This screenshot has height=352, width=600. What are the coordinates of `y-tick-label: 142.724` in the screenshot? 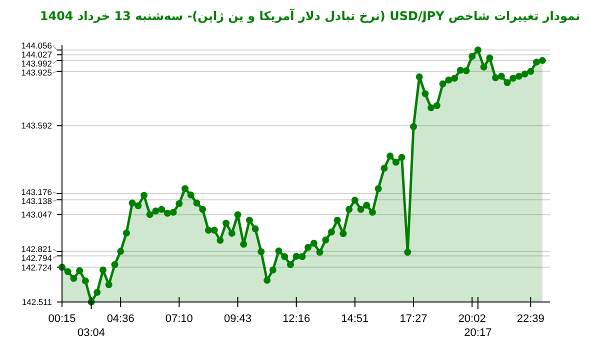 It's located at (36, 267).